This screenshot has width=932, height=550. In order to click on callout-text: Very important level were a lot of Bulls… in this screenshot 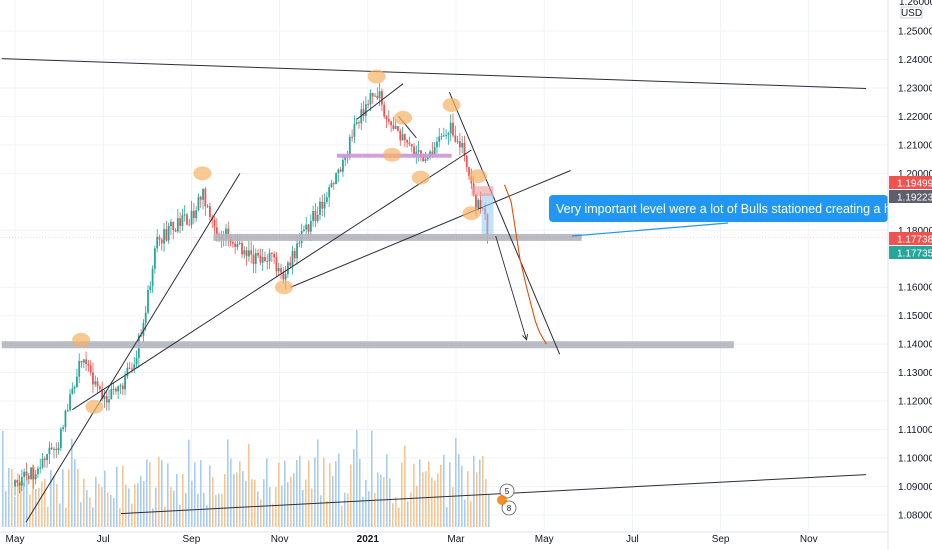, I will do `click(744, 209)`.